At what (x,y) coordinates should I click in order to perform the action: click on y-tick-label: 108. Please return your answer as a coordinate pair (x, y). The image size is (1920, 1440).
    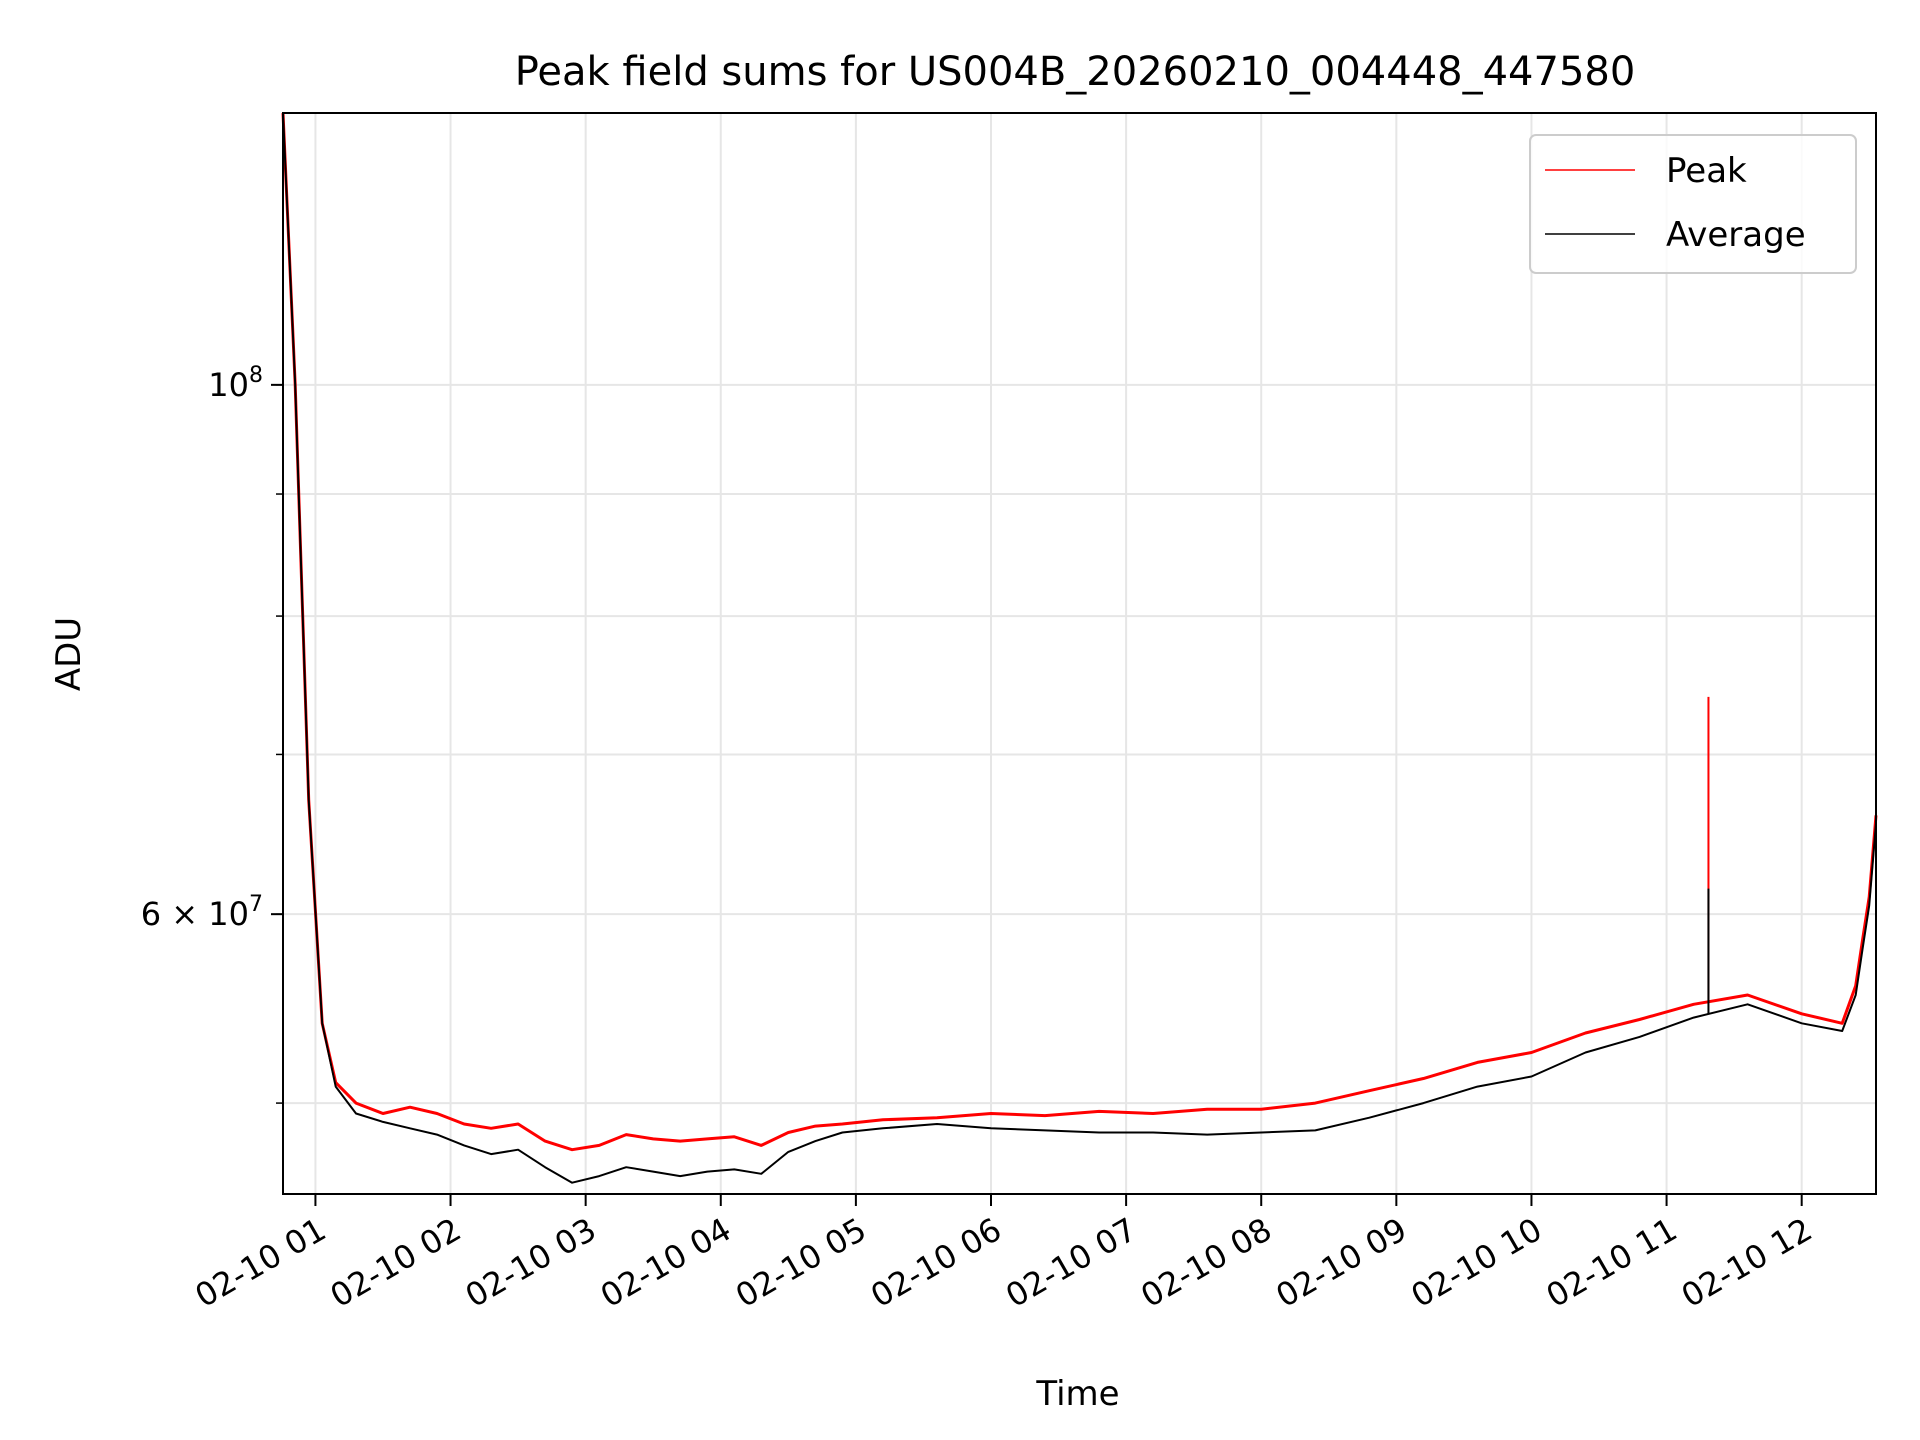
    Looking at the image, I should click on (235, 383).